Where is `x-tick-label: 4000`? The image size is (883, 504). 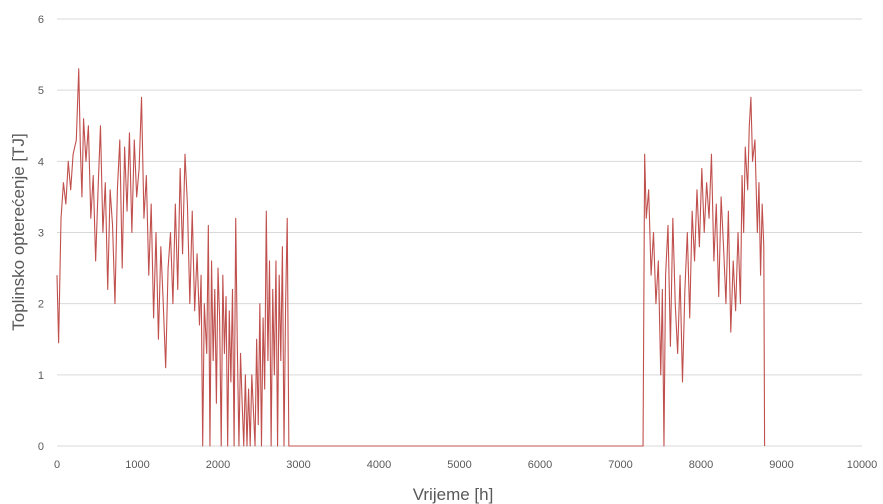
x-tick-label: 4000 is located at coordinates (379, 465).